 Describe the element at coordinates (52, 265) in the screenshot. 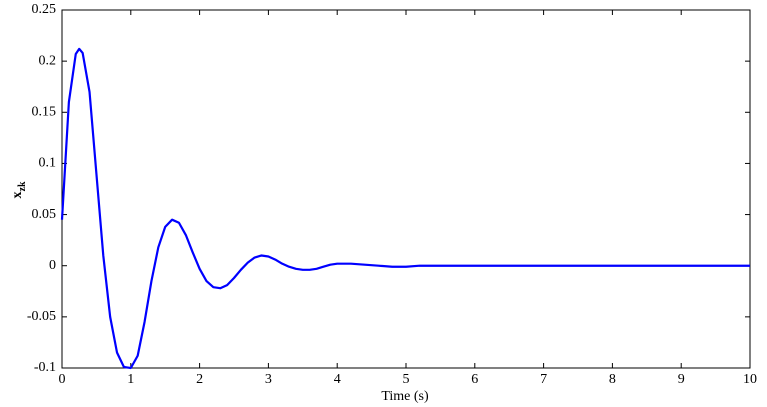

I see `y-tick-label: 0` at that location.